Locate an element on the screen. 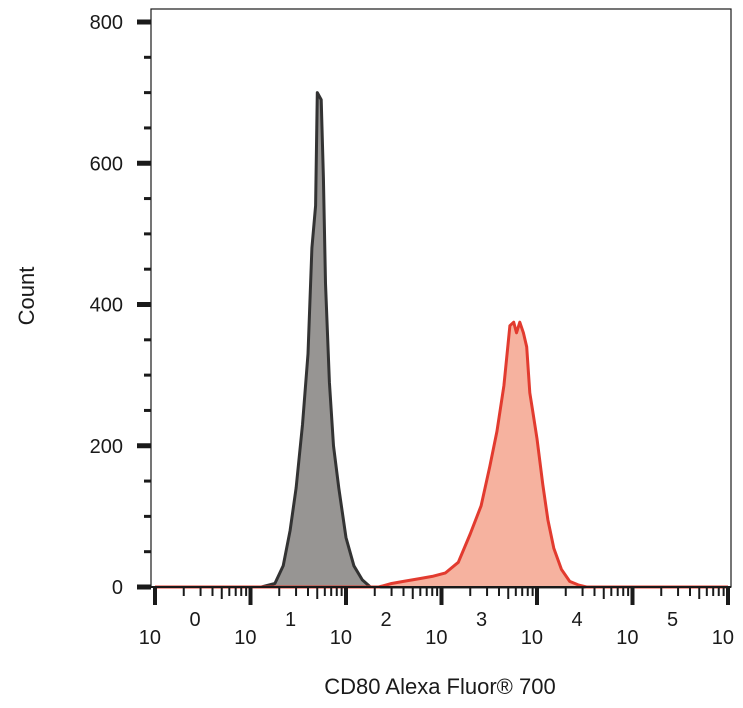 Image resolution: width=743 pixels, height=708 pixels. x-axis: 100101102103104105106 is located at coordinates (435, 617).